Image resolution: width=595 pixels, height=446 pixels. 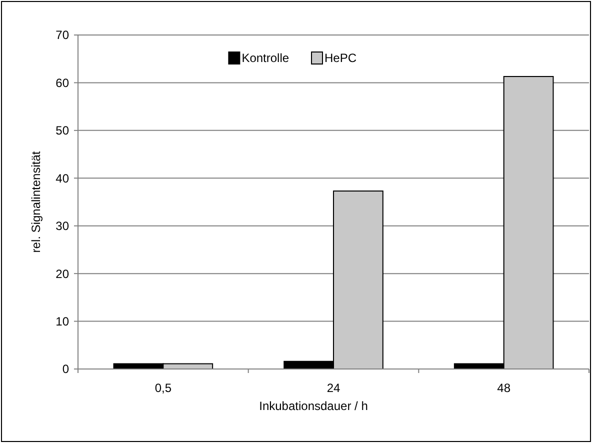 I want to click on y-tick-label: 50, so click(x=63, y=131).